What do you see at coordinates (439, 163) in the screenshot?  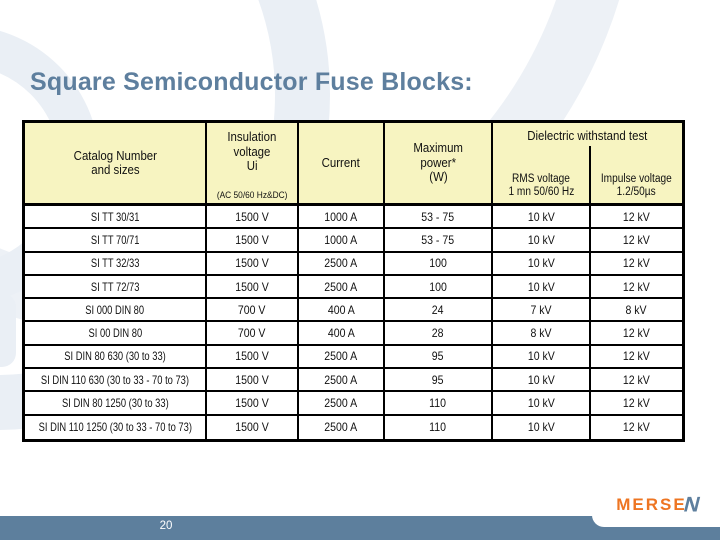 I see `header-maximum-power: Maximum power* (W)` at bounding box center [439, 163].